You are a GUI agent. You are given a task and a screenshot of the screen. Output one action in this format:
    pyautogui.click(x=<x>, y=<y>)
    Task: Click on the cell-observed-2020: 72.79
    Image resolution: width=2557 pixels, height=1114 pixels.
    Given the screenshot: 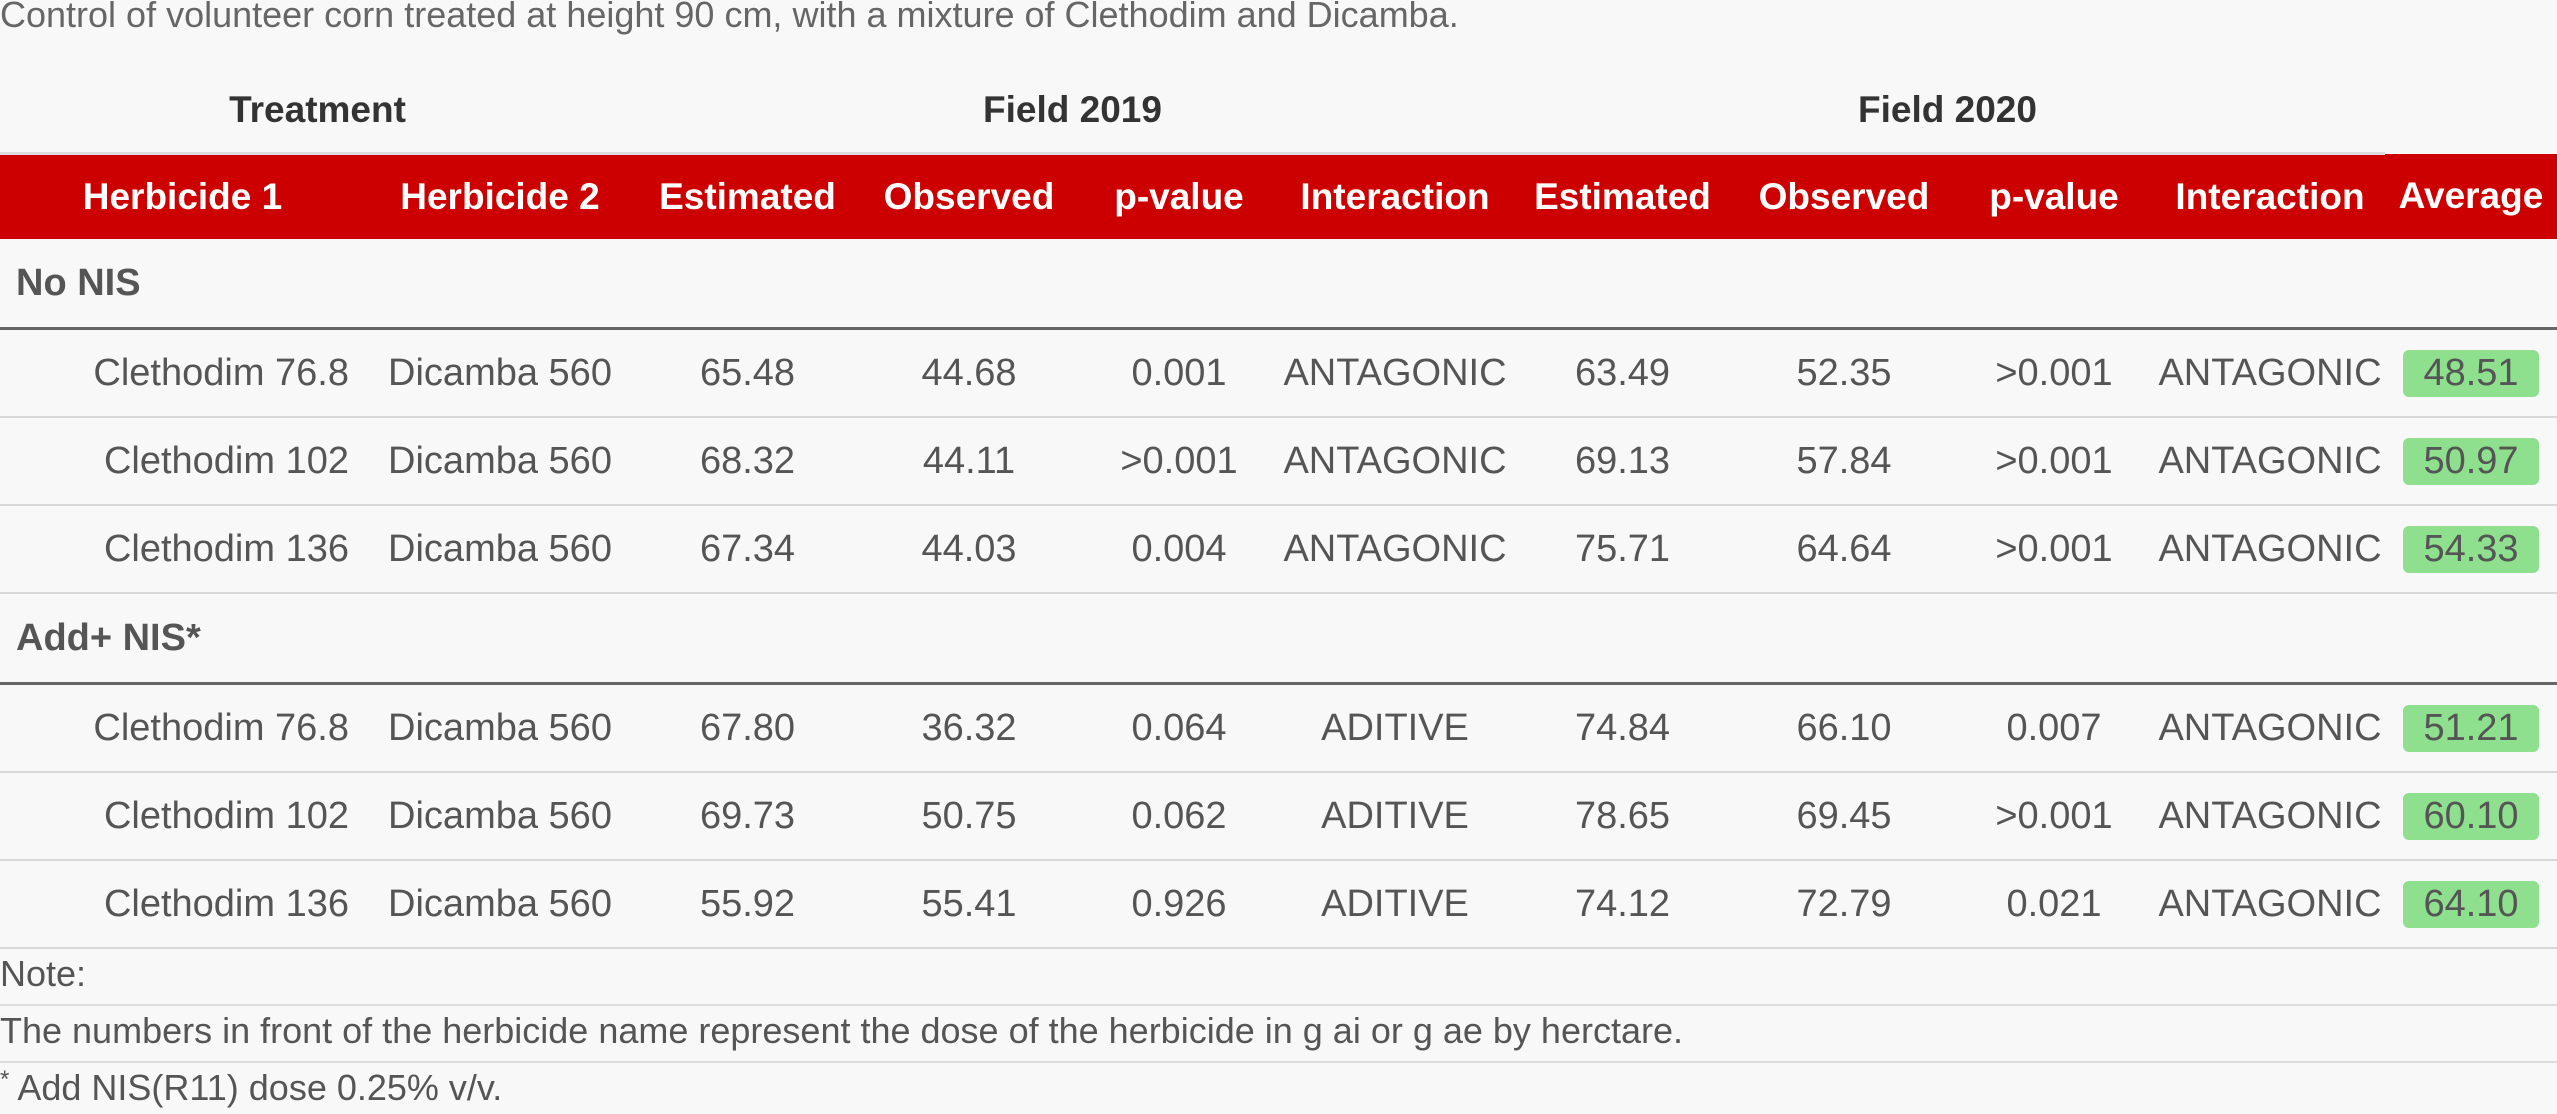 What is the action you would take?
    pyautogui.click(x=1844, y=904)
    